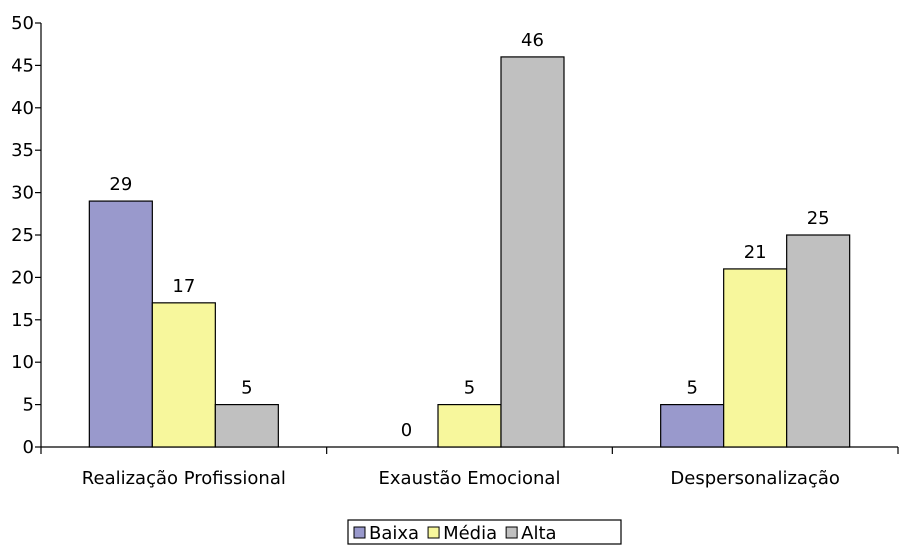 The image size is (901, 545). Describe the element at coordinates (22, 65) in the screenshot. I see `y-tick-label: 45` at that location.